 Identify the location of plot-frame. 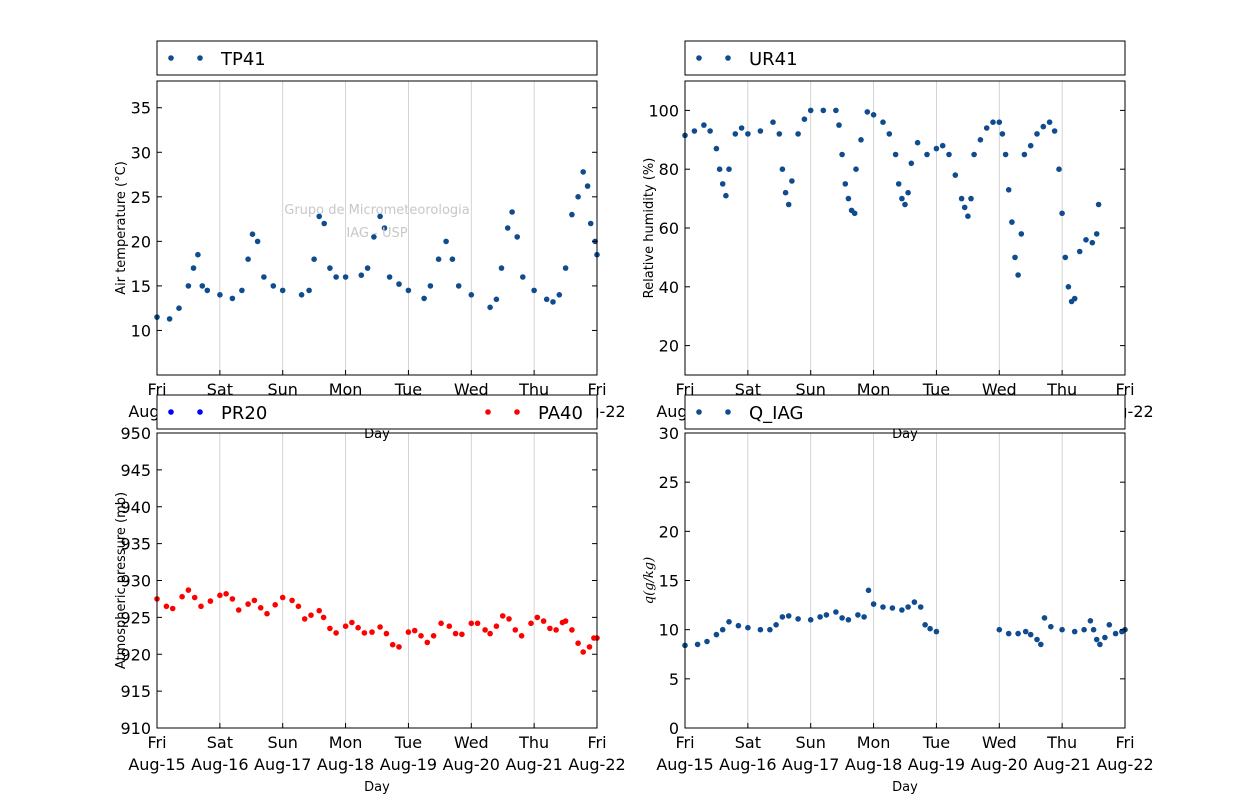
(377, 580).